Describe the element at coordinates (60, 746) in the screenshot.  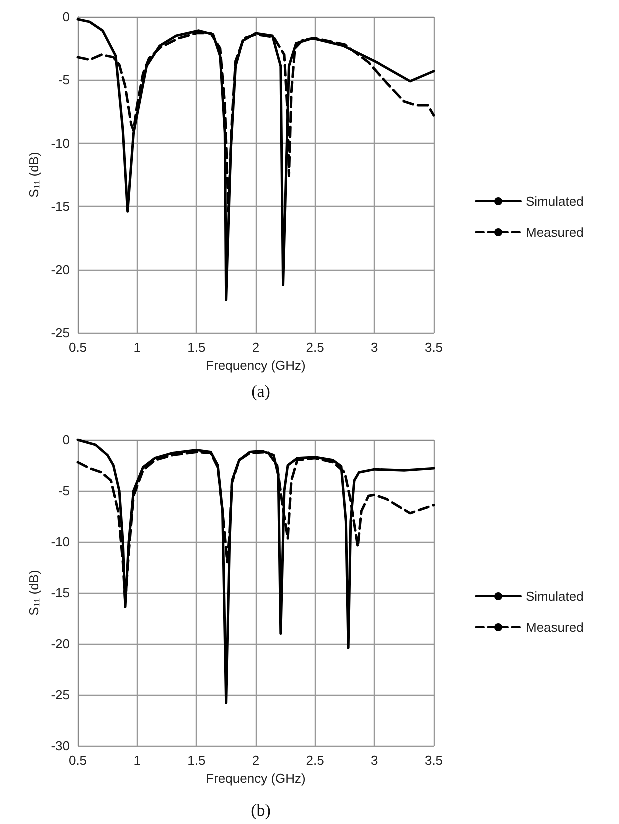
I see `y-tick-label: -30` at that location.